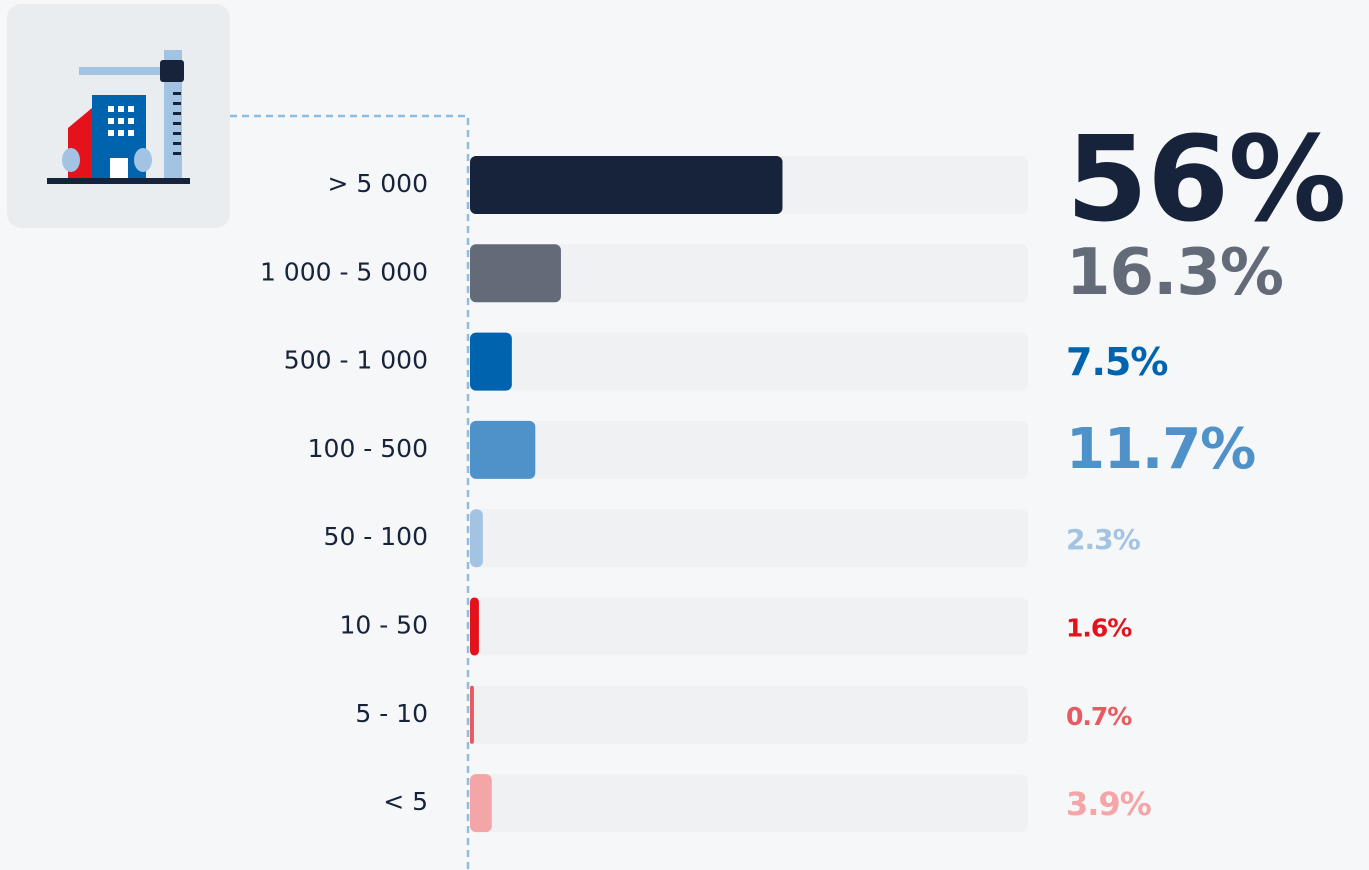  Describe the element at coordinates (1205, 179) in the screenshot. I see `value-label: 56%` at that location.